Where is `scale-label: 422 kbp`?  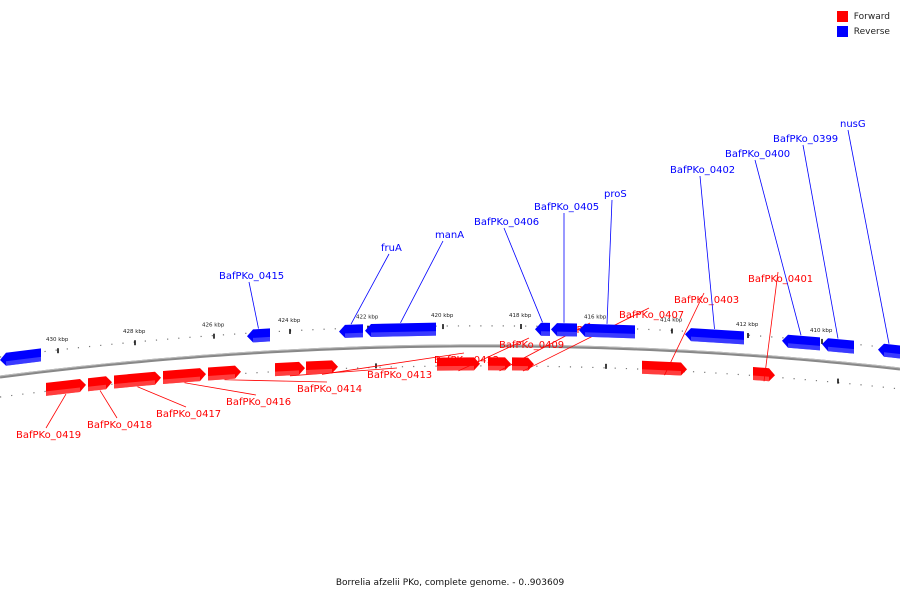 scale-label: 422 kbp is located at coordinates (367, 318).